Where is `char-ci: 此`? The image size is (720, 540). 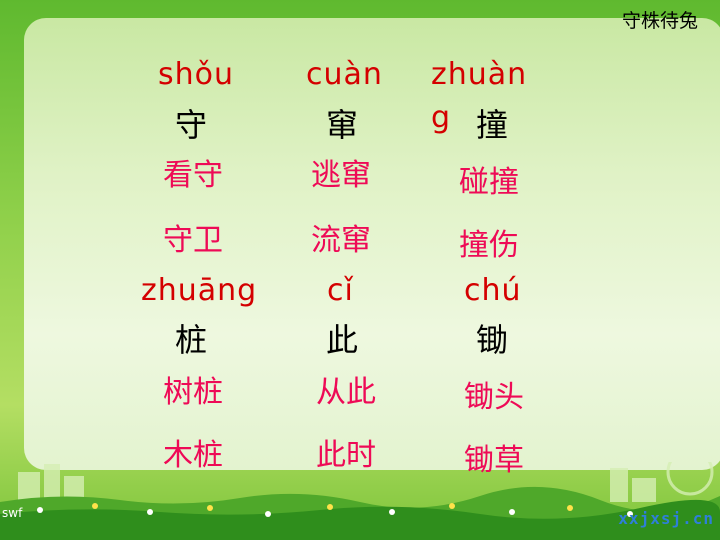
char-ci: 此 is located at coordinates (342, 340).